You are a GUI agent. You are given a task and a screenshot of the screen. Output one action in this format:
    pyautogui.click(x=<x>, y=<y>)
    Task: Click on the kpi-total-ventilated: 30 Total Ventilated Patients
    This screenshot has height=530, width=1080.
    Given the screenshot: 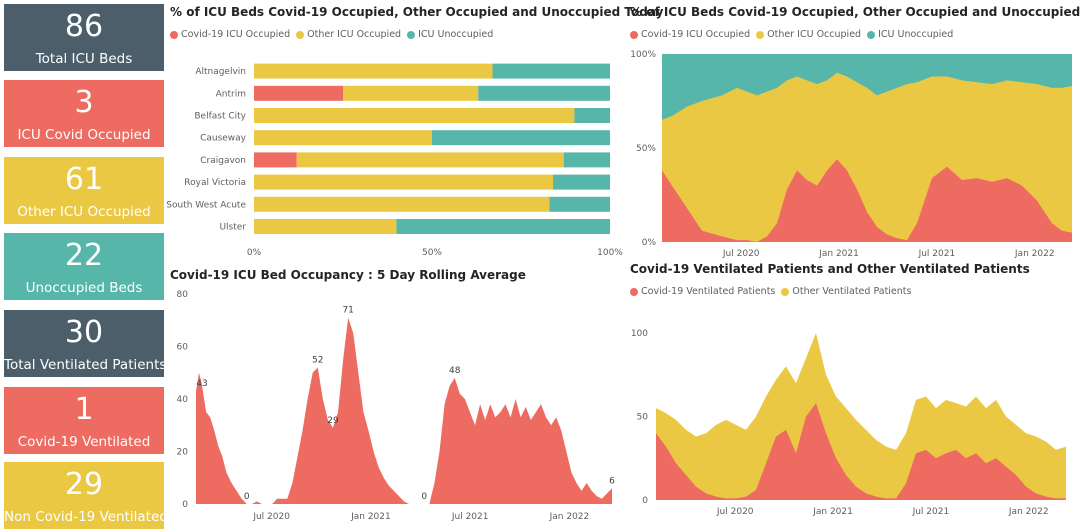 What is the action you would take?
    pyautogui.click(x=85, y=343)
    